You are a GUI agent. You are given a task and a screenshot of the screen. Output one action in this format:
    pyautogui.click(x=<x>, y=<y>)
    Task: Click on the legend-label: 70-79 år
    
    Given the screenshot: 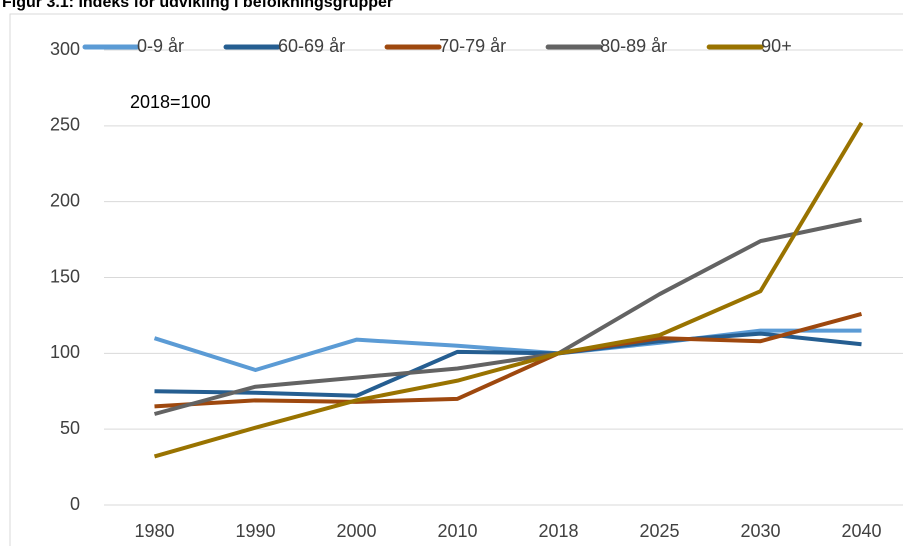 What is the action you would take?
    pyautogui.click(x=472, y=46)
    